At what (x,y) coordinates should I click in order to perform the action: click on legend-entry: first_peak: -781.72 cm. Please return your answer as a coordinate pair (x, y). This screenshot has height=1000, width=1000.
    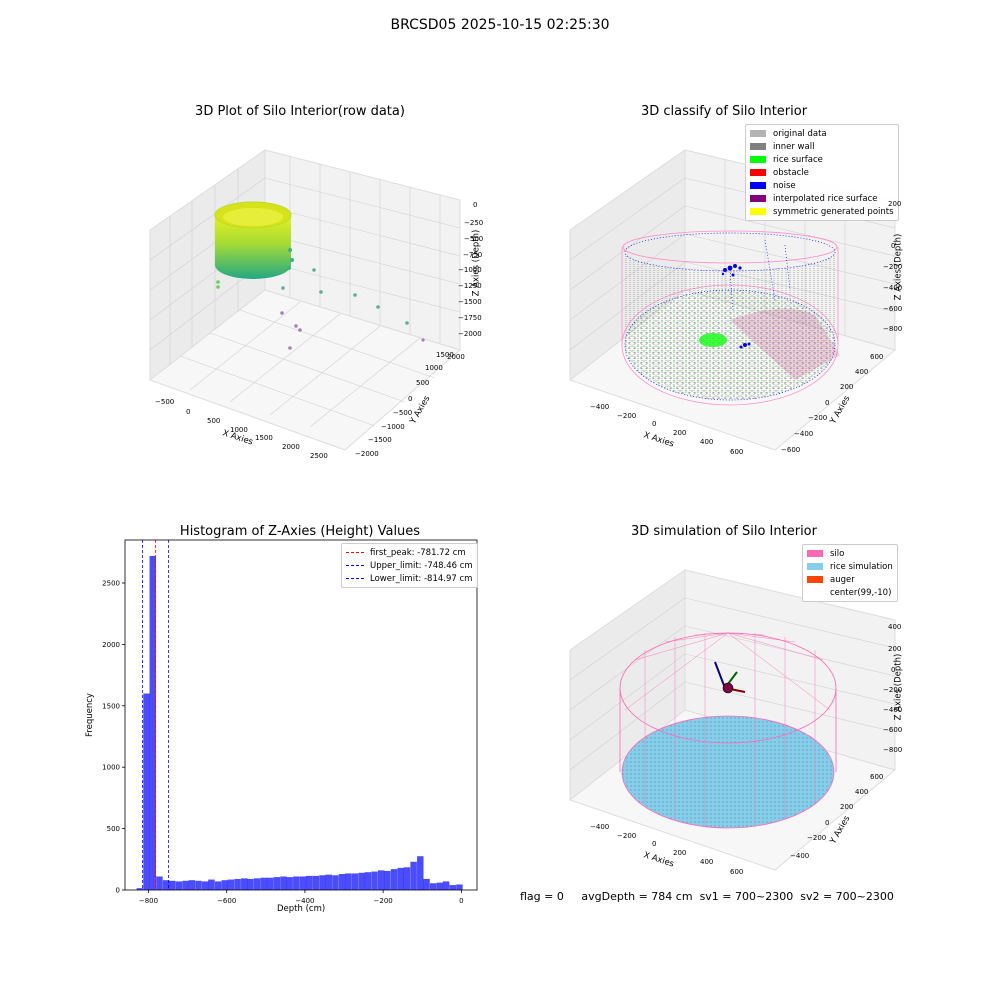
    Looking at the image, I should click on (409, 552).